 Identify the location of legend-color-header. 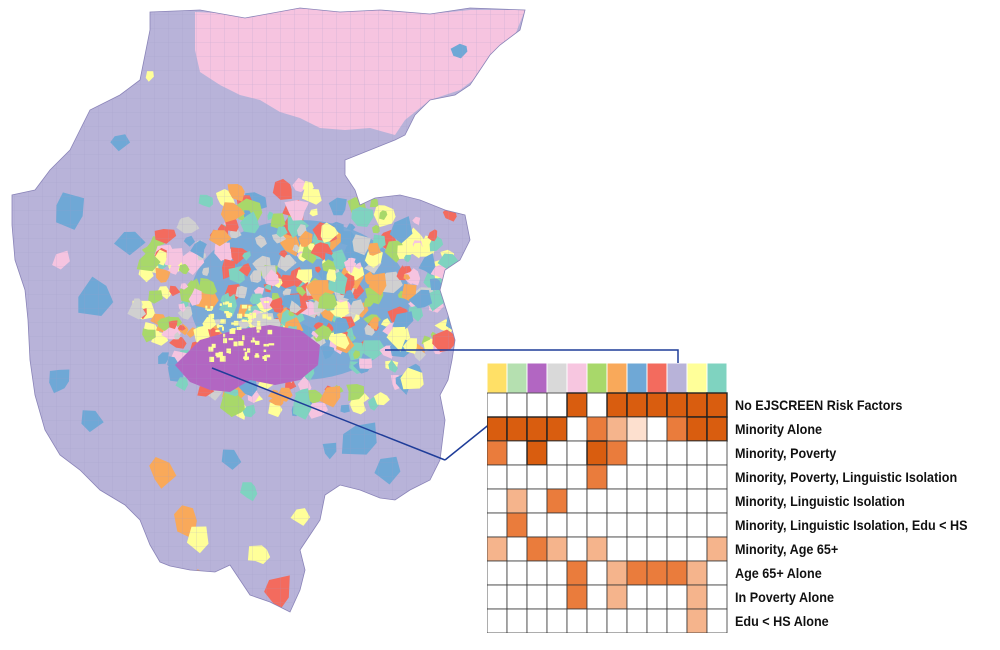
(607, 378).